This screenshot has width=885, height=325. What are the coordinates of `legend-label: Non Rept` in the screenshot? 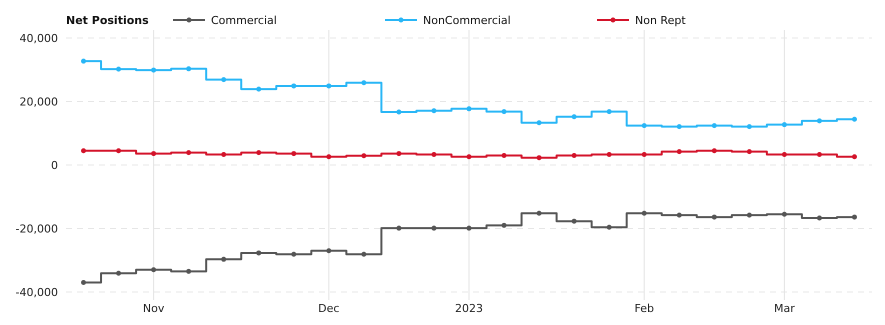 It's located at (660, 20).